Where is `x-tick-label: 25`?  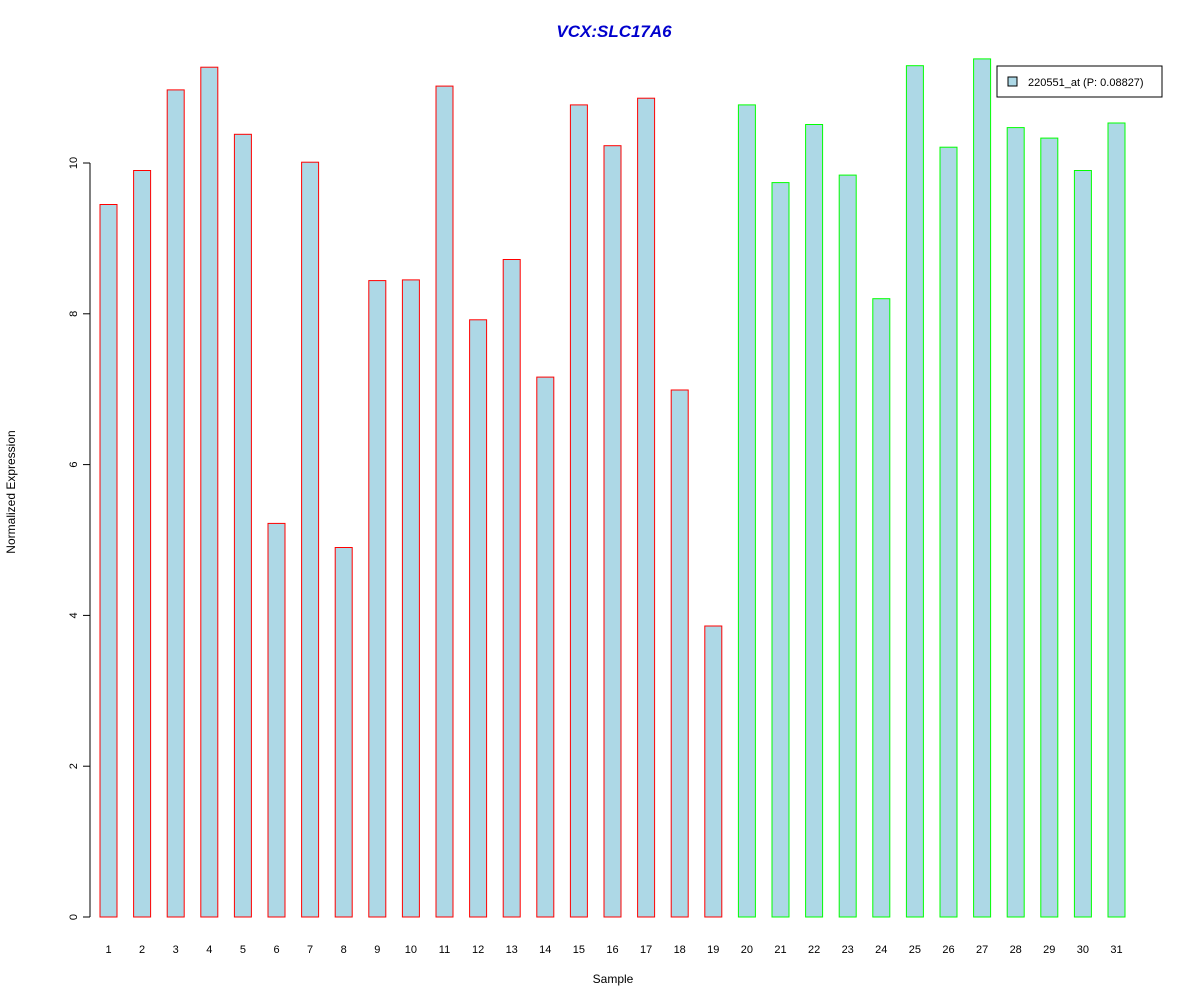
x-tick-label: 25 is located at coordinates (915, 950).